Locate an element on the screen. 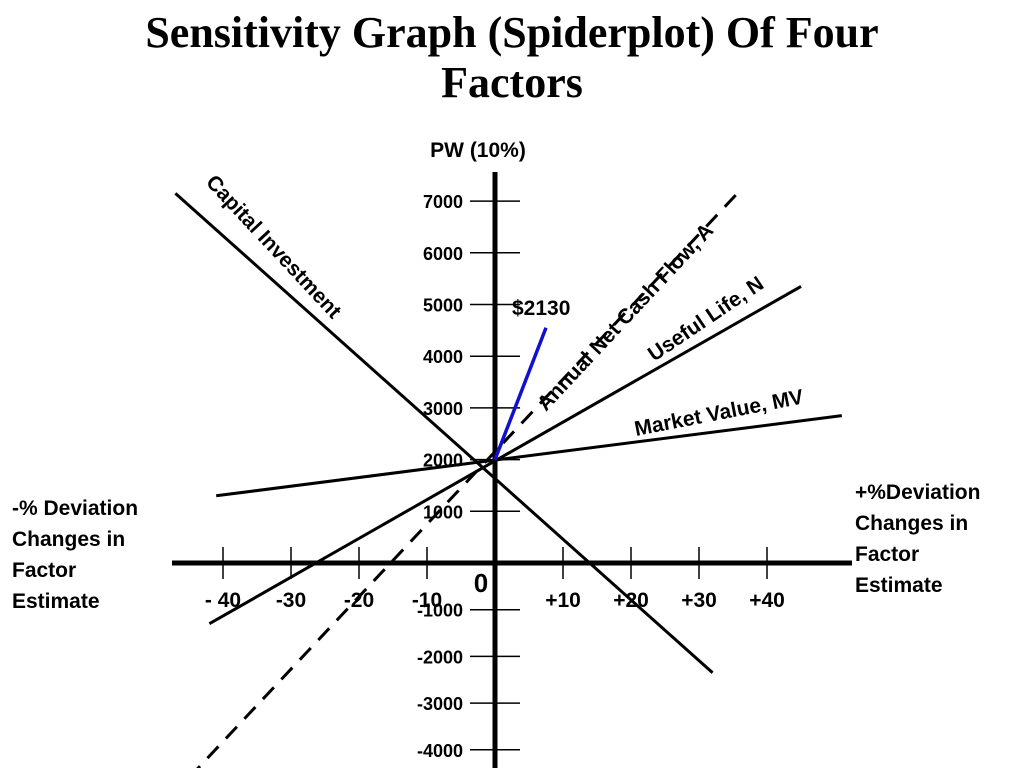 The width and height of the screenshot is (1024, 768). chart-title-line-1: Sensitivity Graph (Spiderplot) Of Four is located at coordinates (512, 32).